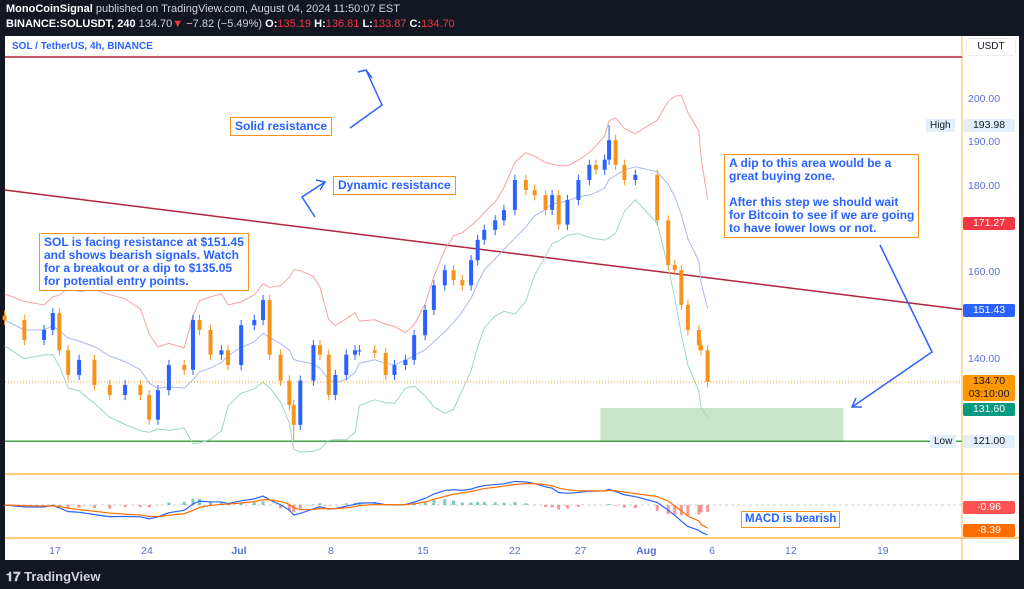 The image size is (1024, 589). What do you see at coordinates (892, 326) in the screenshot?
I see `buy-zone-arrow` at bounding box center [892, 326].